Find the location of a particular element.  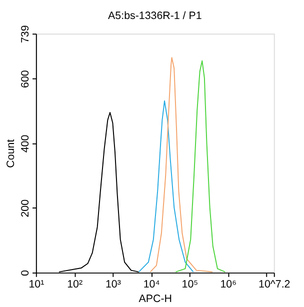

y-tick-label: 0 is located at coordinates (26, 273).